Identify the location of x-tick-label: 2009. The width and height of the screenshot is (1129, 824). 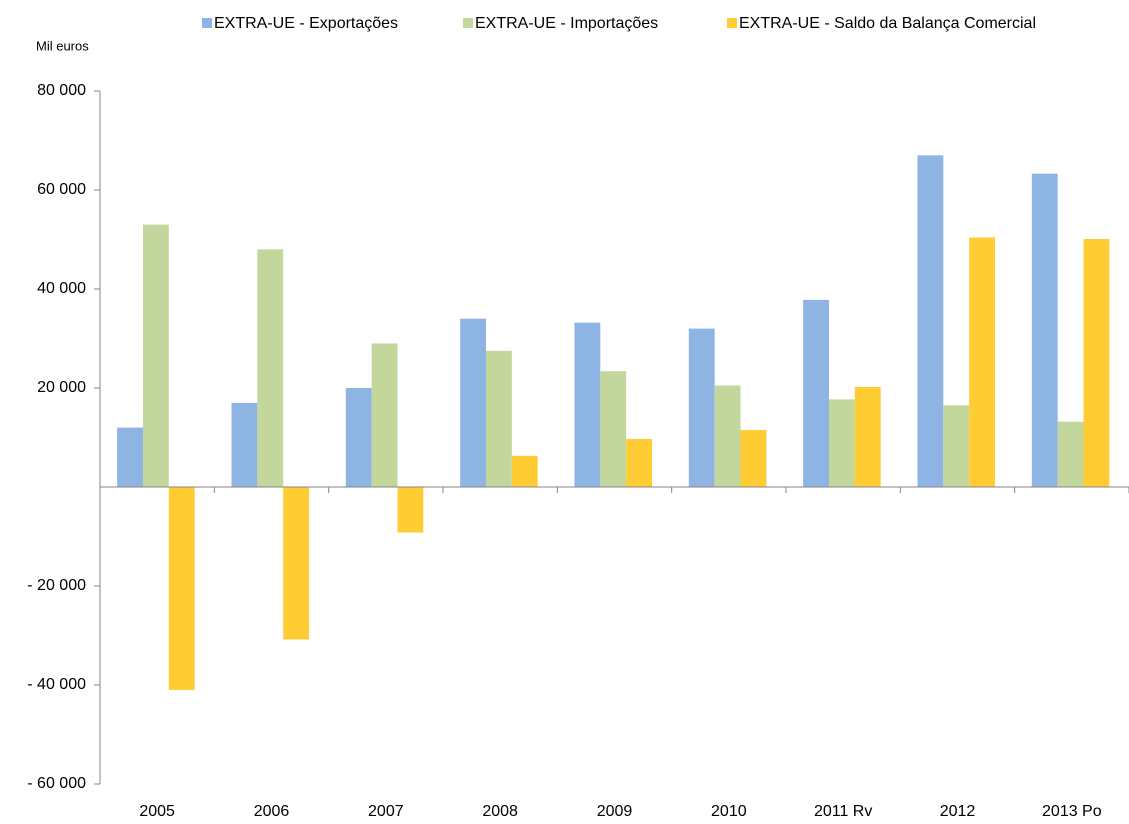
(615, 811).